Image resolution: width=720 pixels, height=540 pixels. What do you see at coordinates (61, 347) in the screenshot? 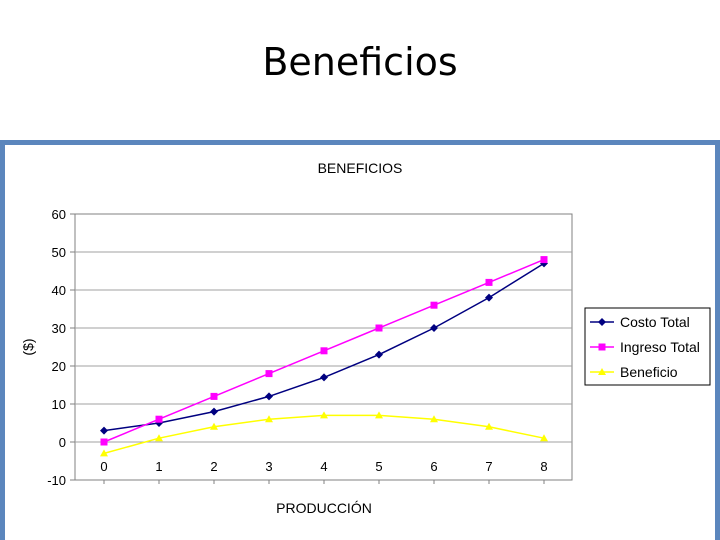
I see `y-axis-ticks: -10 0 10 20 30 40 50 60` at bounding box center [61, 347].